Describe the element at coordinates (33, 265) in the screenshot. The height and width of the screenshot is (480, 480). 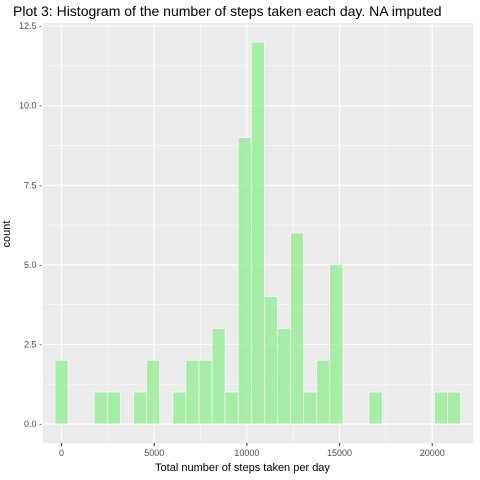
I see `y-tick-label: 5.0 -` at that location.